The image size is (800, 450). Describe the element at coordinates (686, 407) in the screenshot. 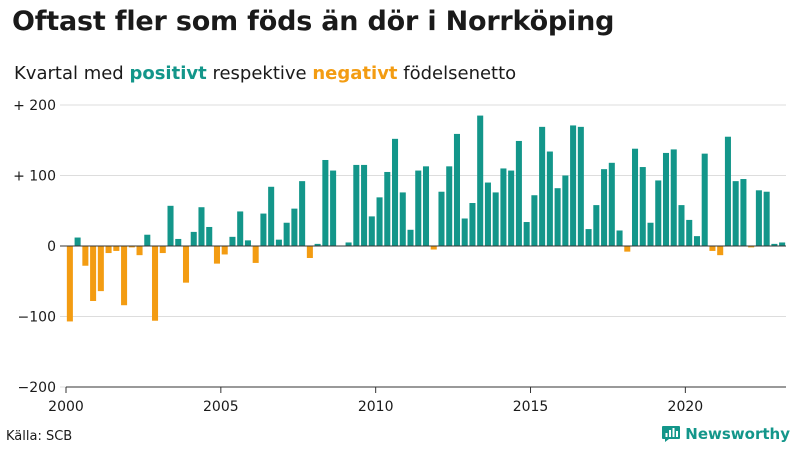

I see `x-tick-label: 2020` at that location.